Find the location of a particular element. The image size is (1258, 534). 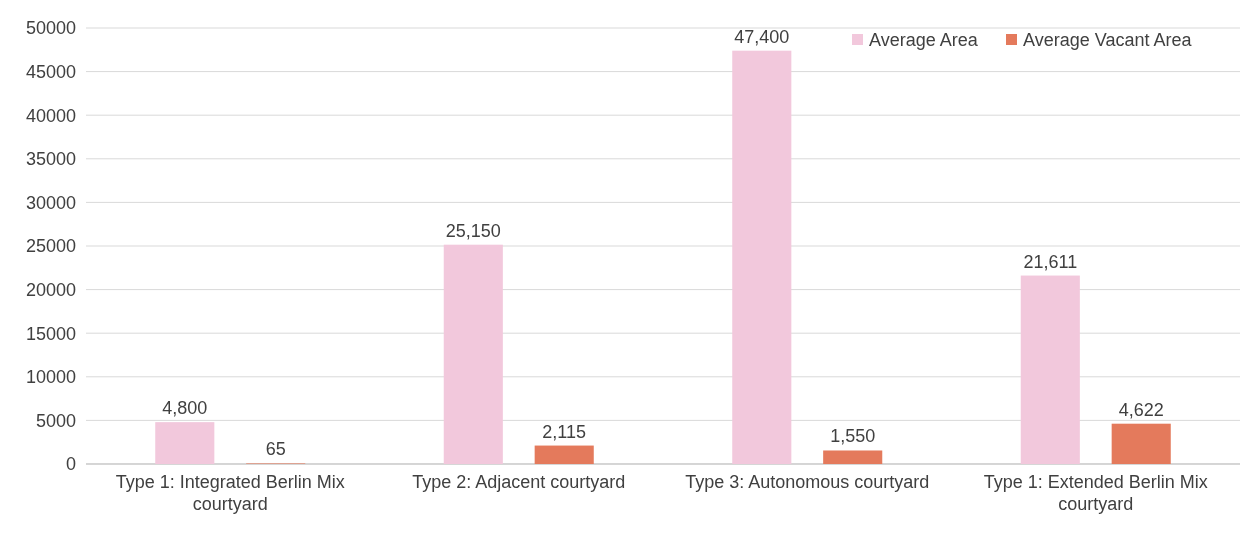

y-tick-label: 10000 is located at coordinates (50, 377).